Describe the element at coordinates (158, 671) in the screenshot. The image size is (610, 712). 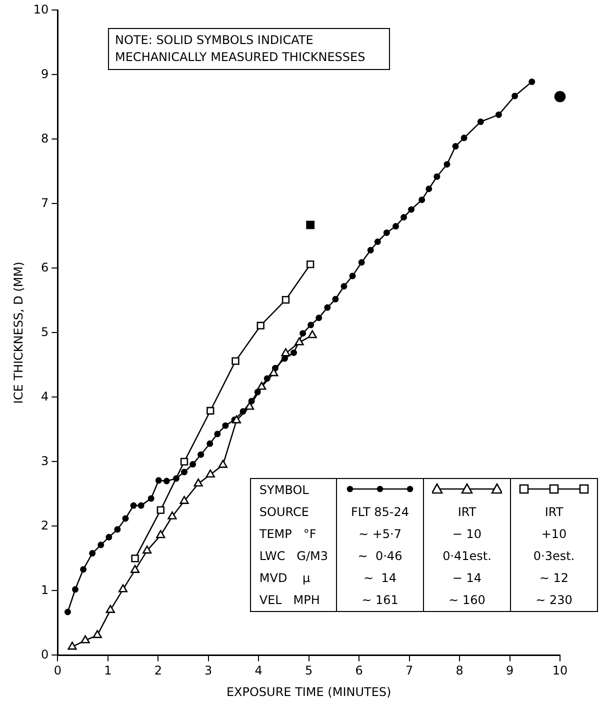
I see `x-tick-label: 2` at that location.